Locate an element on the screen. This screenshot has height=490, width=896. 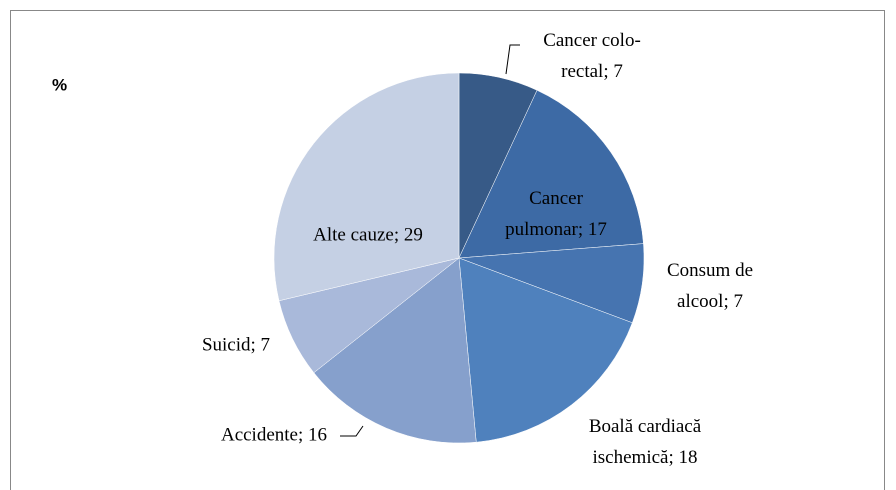
data-label: Alte cauze; 29 is located at coordinates (368, 234).